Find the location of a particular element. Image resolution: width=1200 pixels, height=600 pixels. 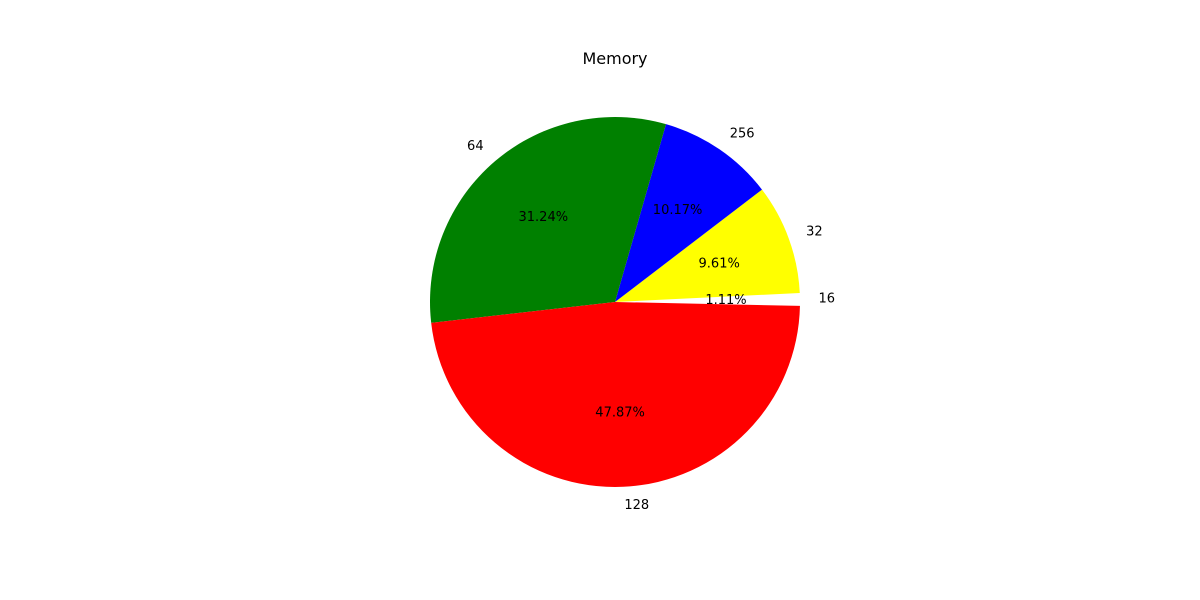

pie-percent-label-256: 10.17% is located at coordinates (678, 210).